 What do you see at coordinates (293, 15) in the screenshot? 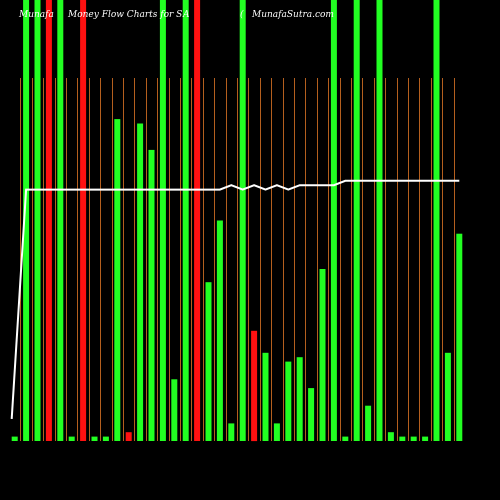
I see `chart-site-credit: MunafaSutra.com` at bounding box center [293, 15].